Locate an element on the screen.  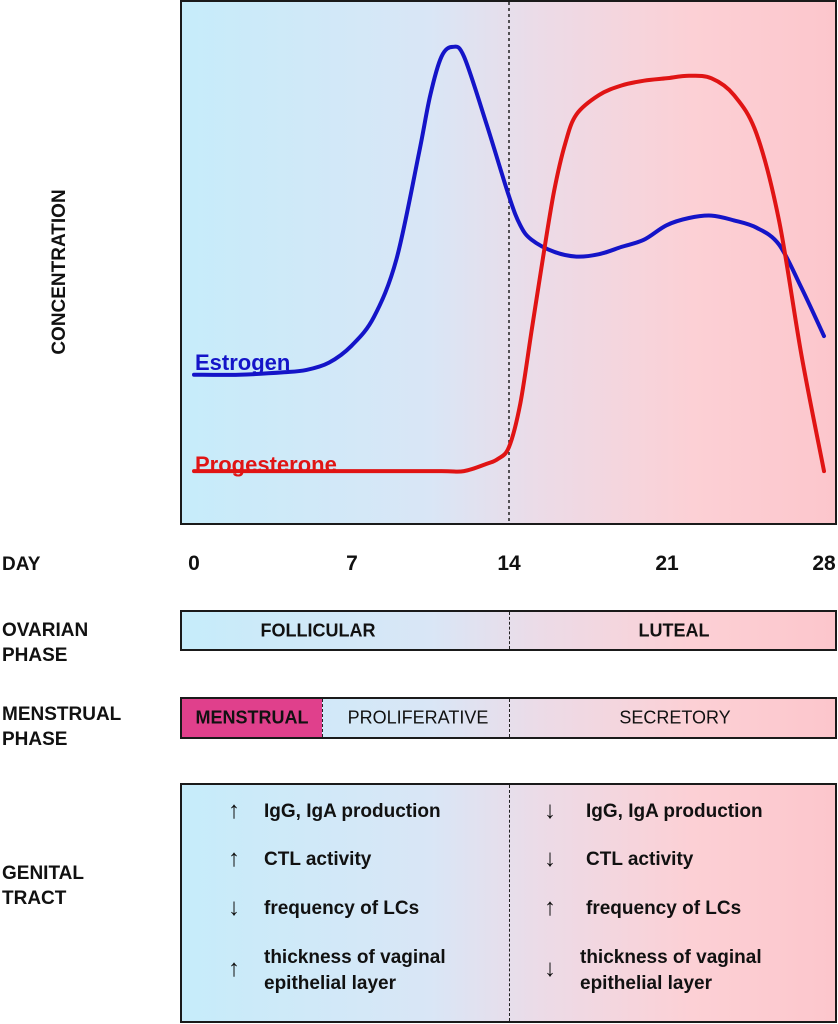
follicular-label: FOLLICULAR is located at coordinates (318, 630).